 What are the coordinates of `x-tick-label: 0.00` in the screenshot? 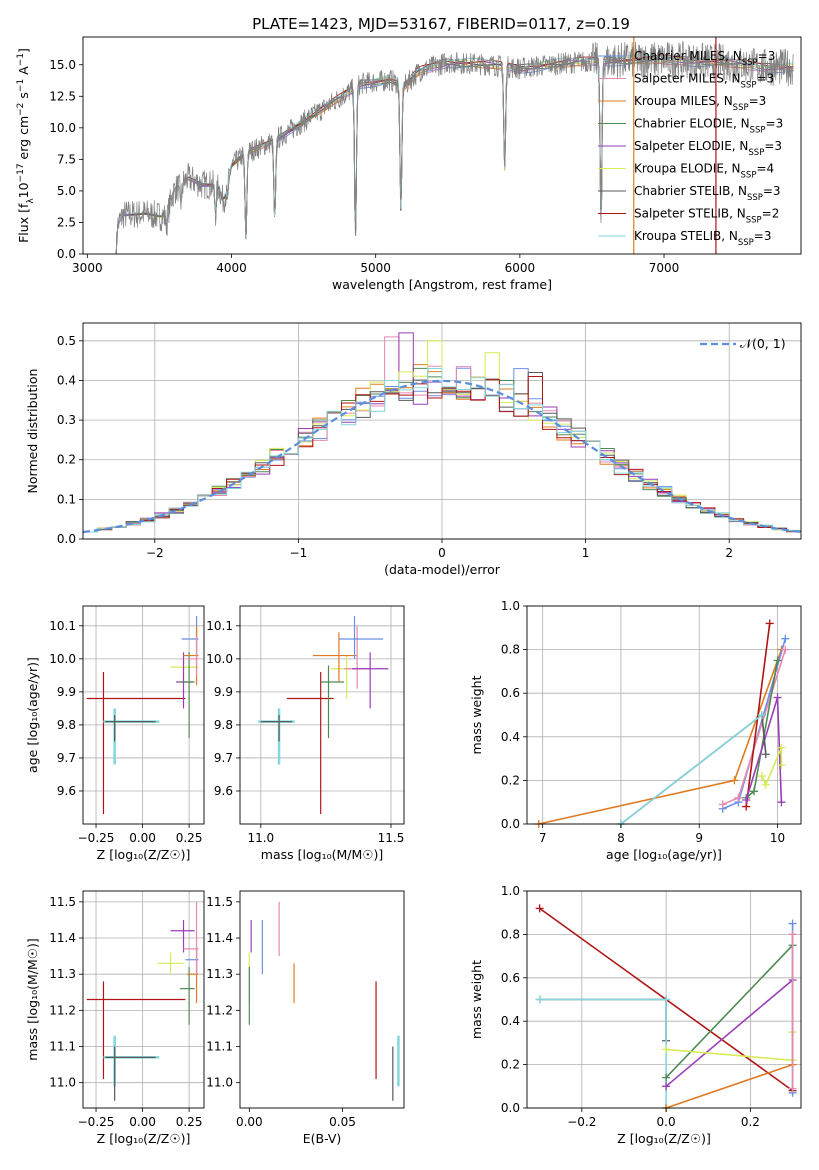 It's located at (142, 1122).